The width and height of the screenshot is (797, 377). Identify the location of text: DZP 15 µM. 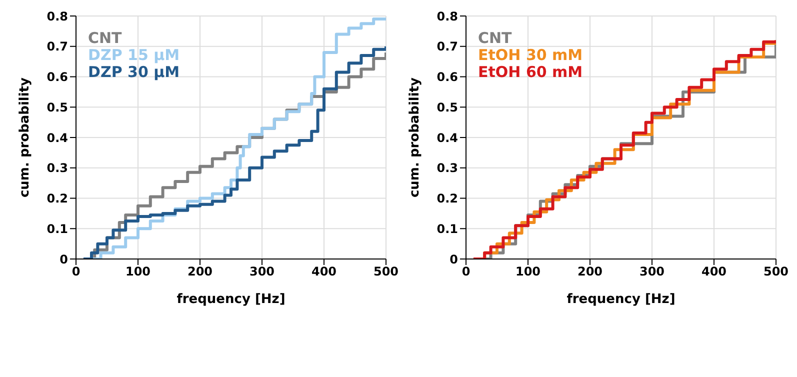
(134, 55).